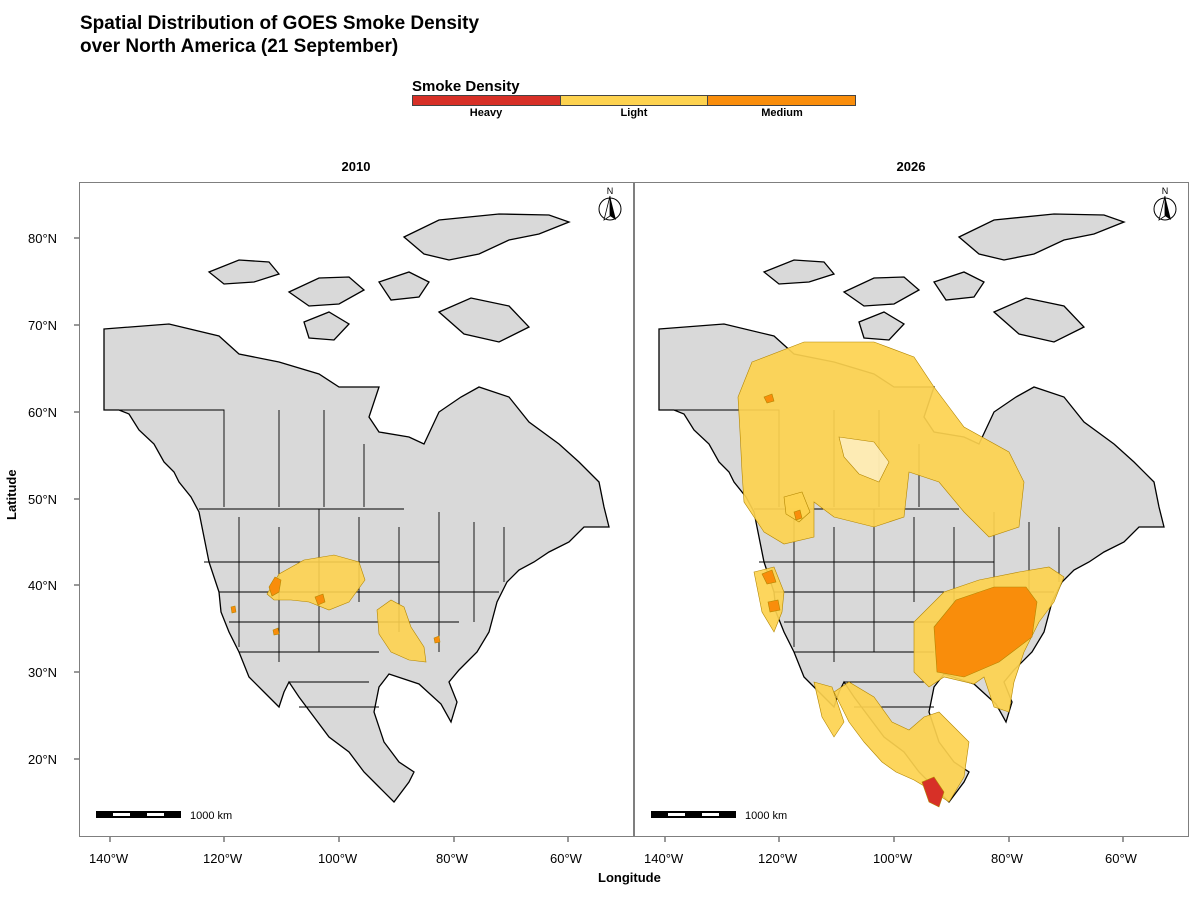 Image resolution: width=1200 pixels, height=900 pixels. I want to click on legend-swatch-medium, so click(781, 100).